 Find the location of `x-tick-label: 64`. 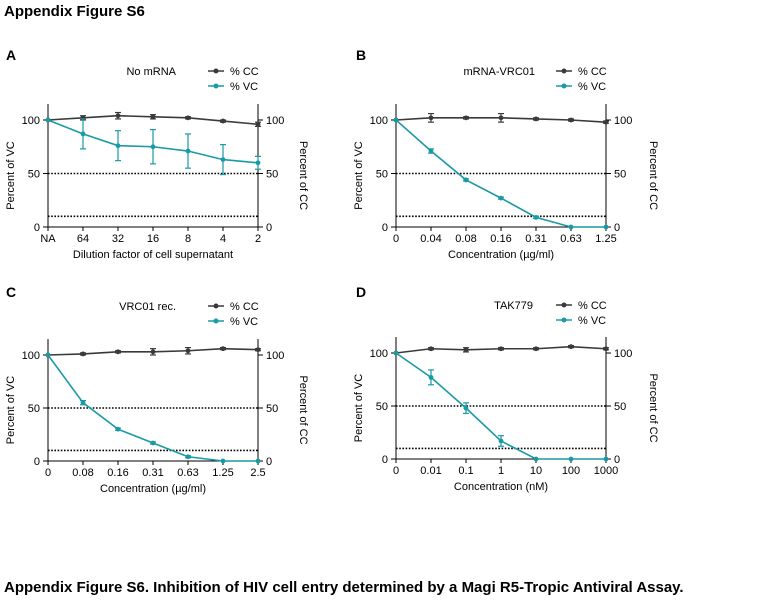

x-tick-label: 64 is located at coordinates (83, 239).